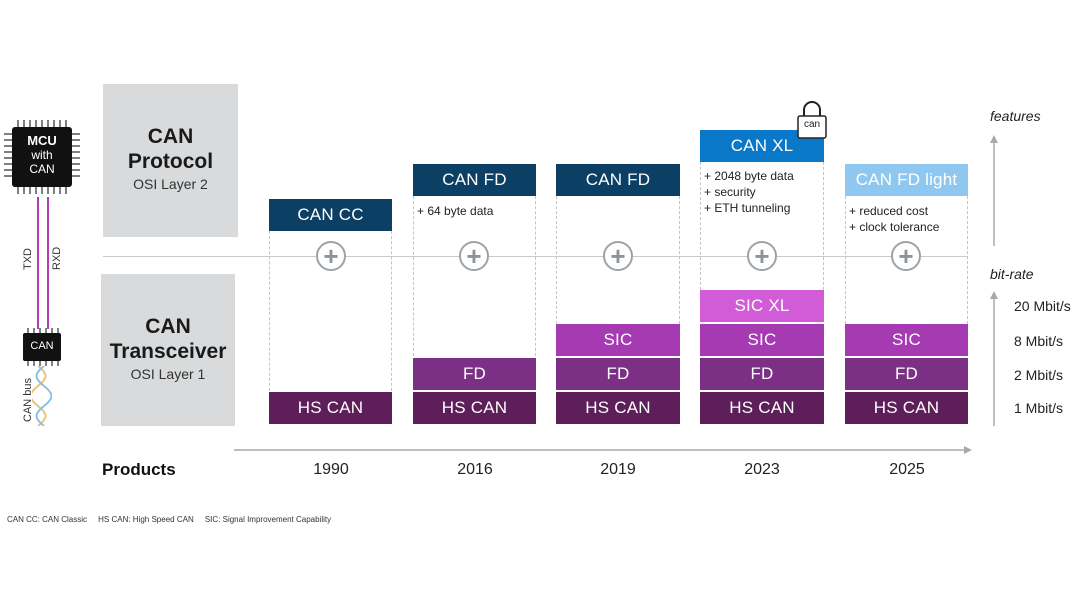 The height and width of the screenshot is (608, 1080). I want to click on col2-dash-right, so click(535, 276).